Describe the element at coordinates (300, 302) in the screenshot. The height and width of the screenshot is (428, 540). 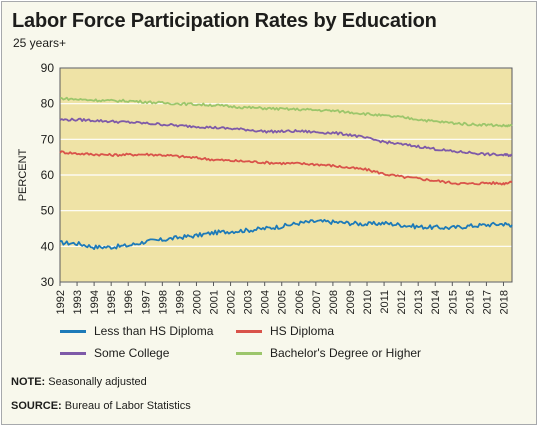
I see `x-tick-label: 2006` at that location.